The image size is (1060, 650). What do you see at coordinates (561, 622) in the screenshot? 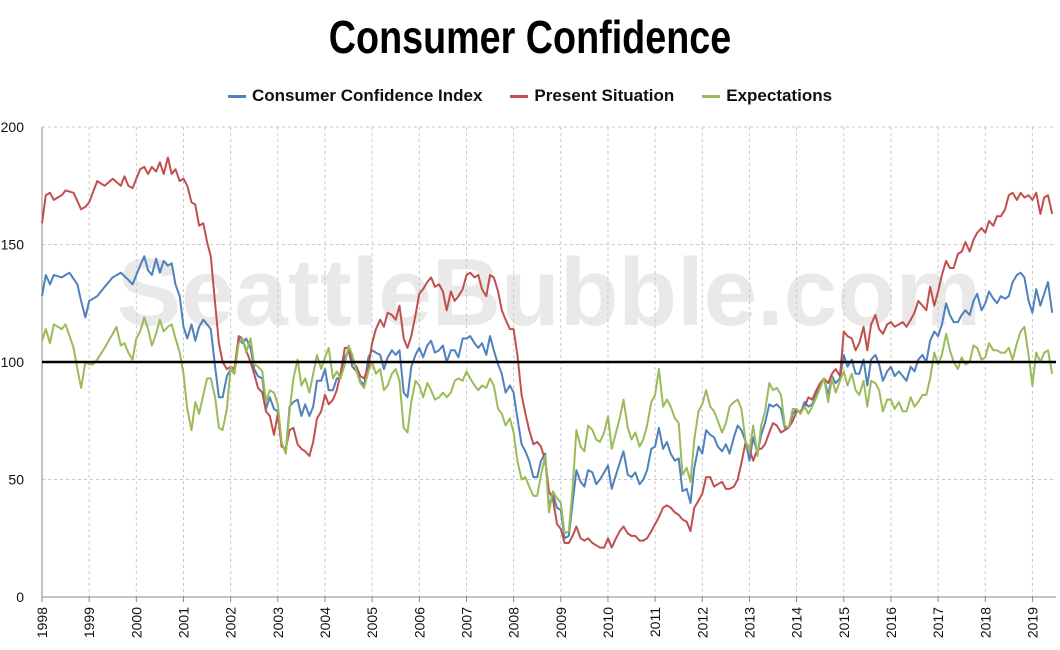
I see `x-tick-label-2009: 2009` at bounding box center [561, 622].